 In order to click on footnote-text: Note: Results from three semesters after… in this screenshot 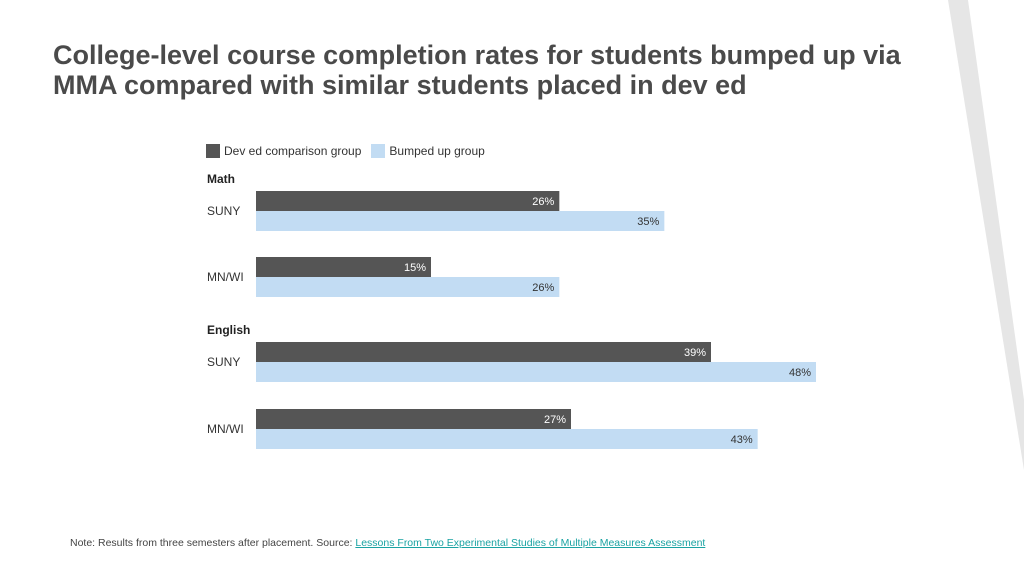, I will do `click(213, 543)`.